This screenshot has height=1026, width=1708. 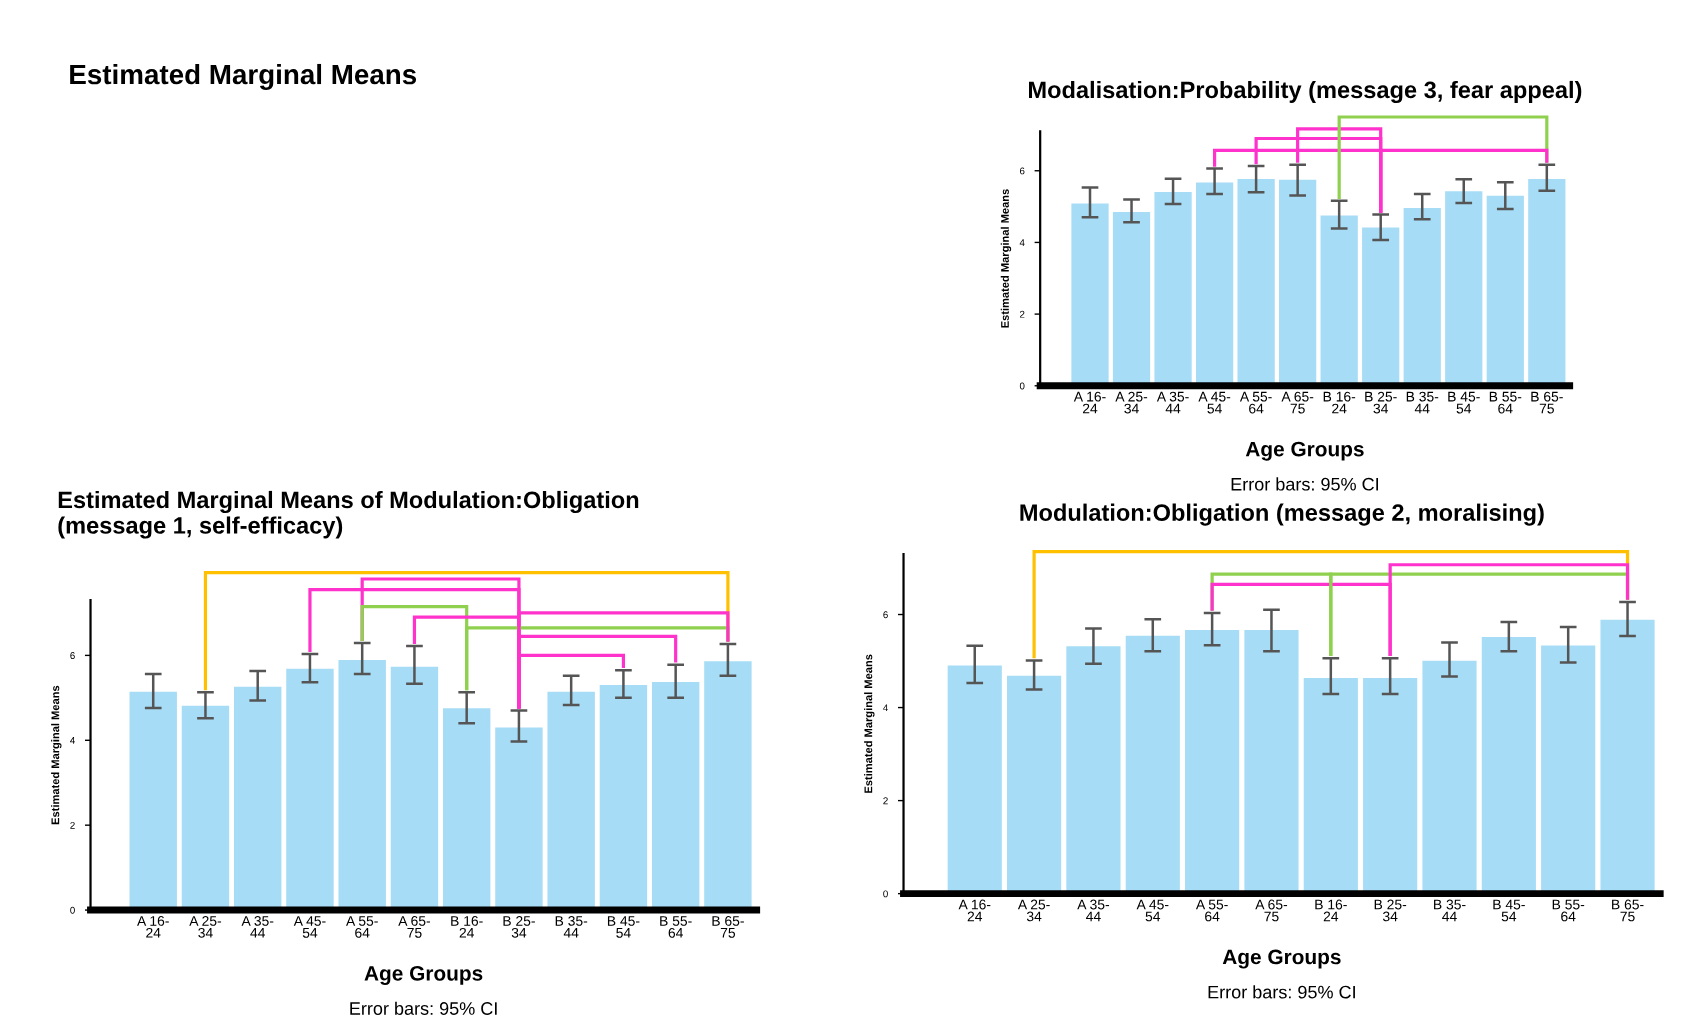 What do you see at coordinates (1305, 91) in the screenshot?
I see `chart-title: Modalisation:Probability (message 3, fear appeal)` at bounding box center [1305, 91].